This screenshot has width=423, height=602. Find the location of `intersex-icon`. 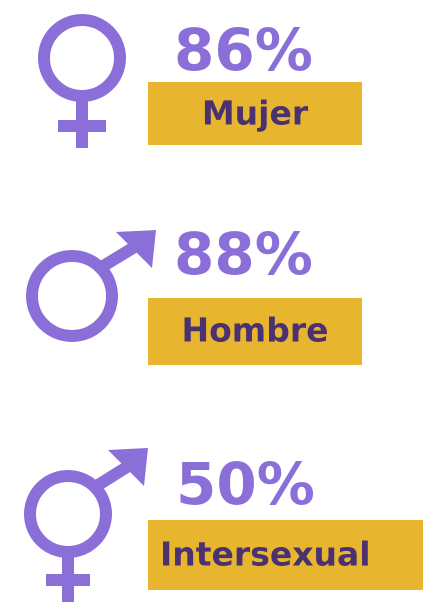

intersex-icon is located at coordinates (86, 525).